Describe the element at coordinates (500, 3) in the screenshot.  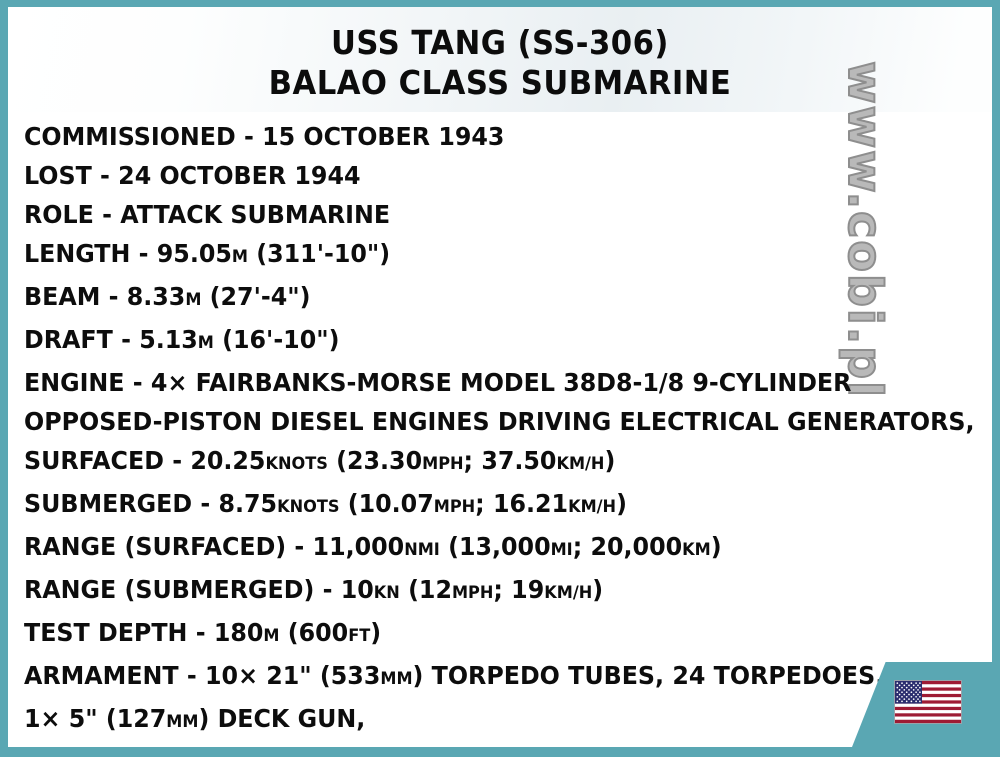
I see `frame-border-top` at that location.